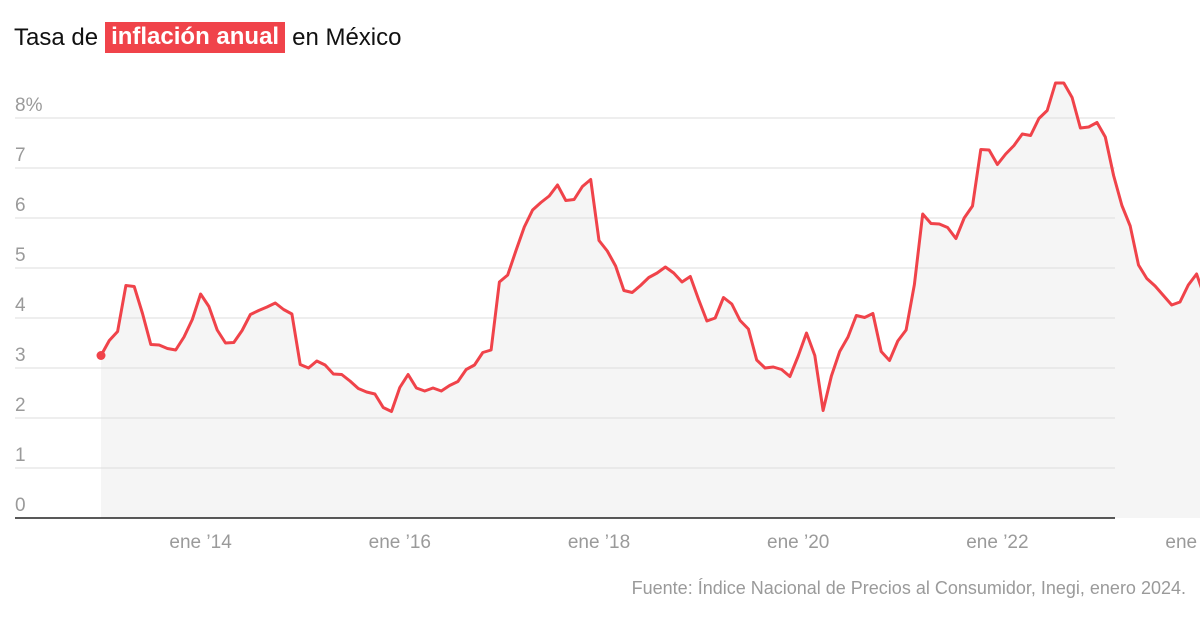 The height and width of the screenshot is (618, 1200). Describe the element at coordinates (56, 37) in the screenshot. I see `title-prefix: Tasa de` at that location.